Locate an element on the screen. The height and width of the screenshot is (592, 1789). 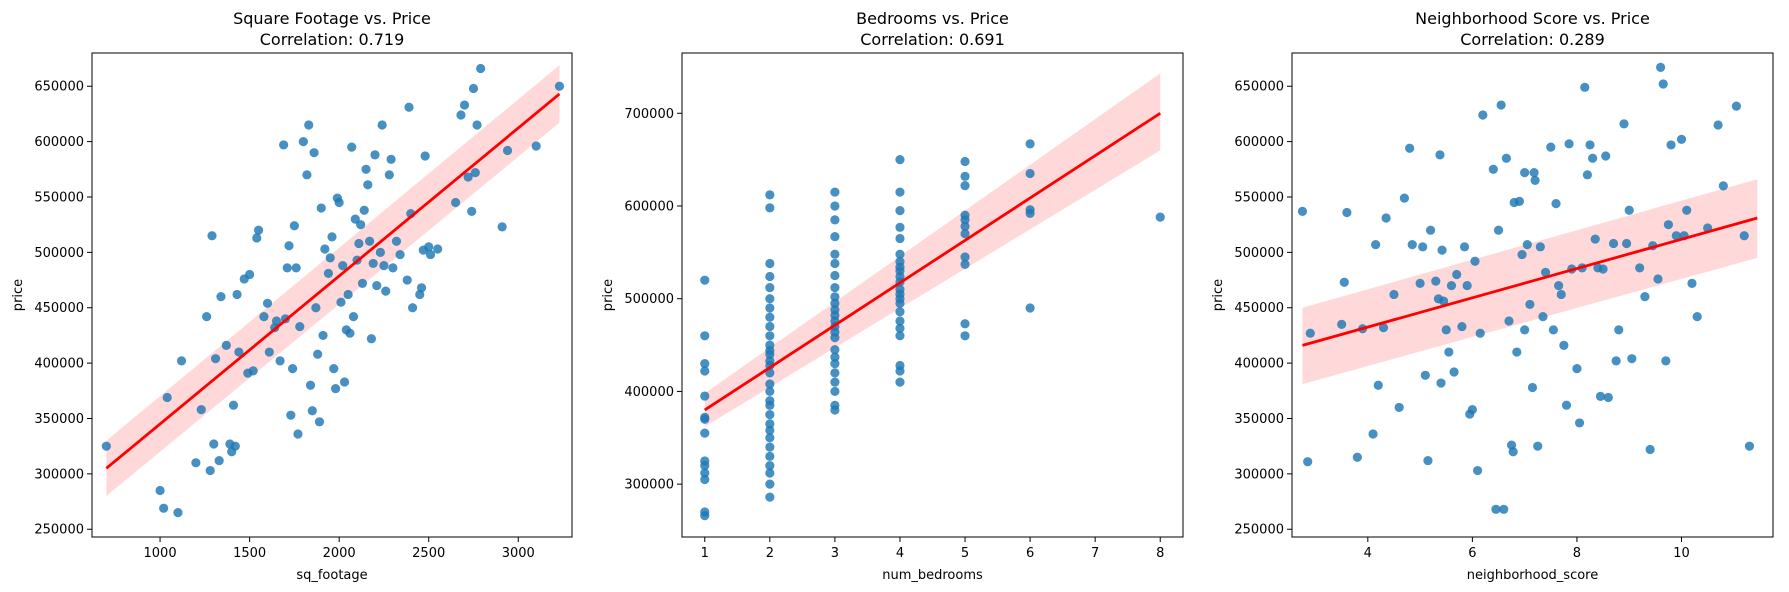
x-tick-label: 8 is located at coordinates (1160, 553).